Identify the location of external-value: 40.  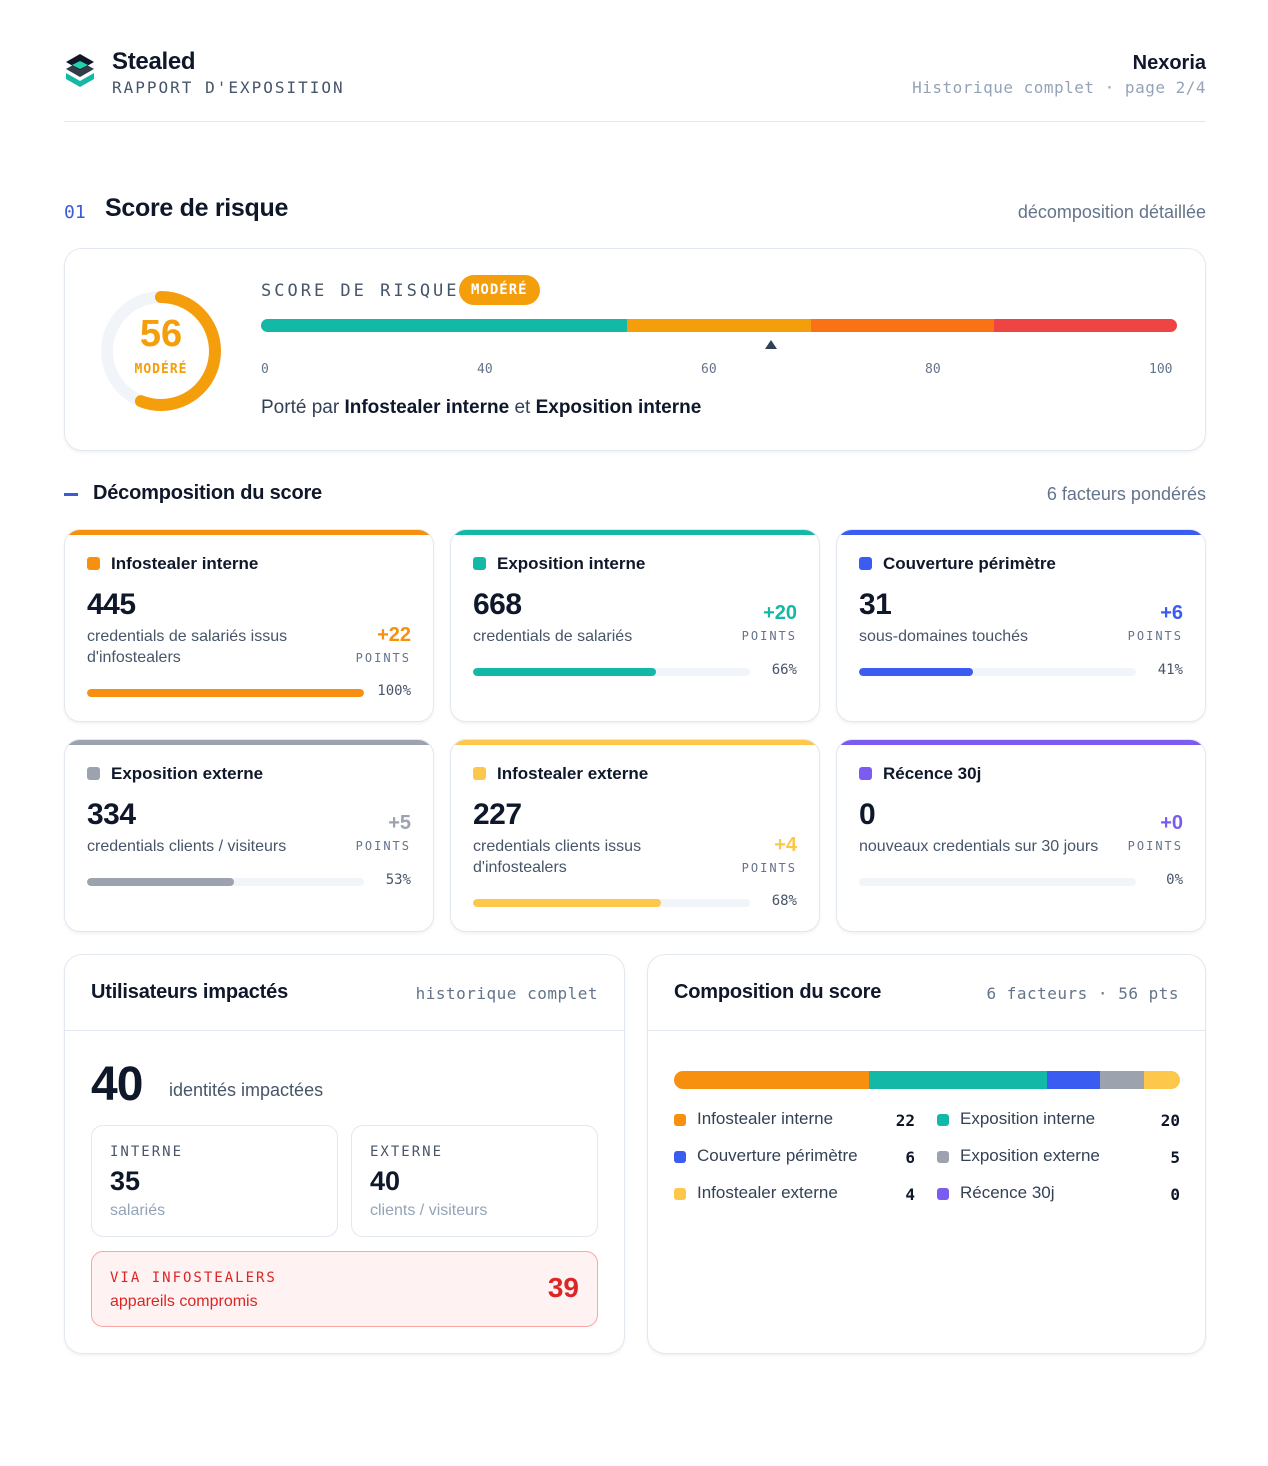
(385, 1181).